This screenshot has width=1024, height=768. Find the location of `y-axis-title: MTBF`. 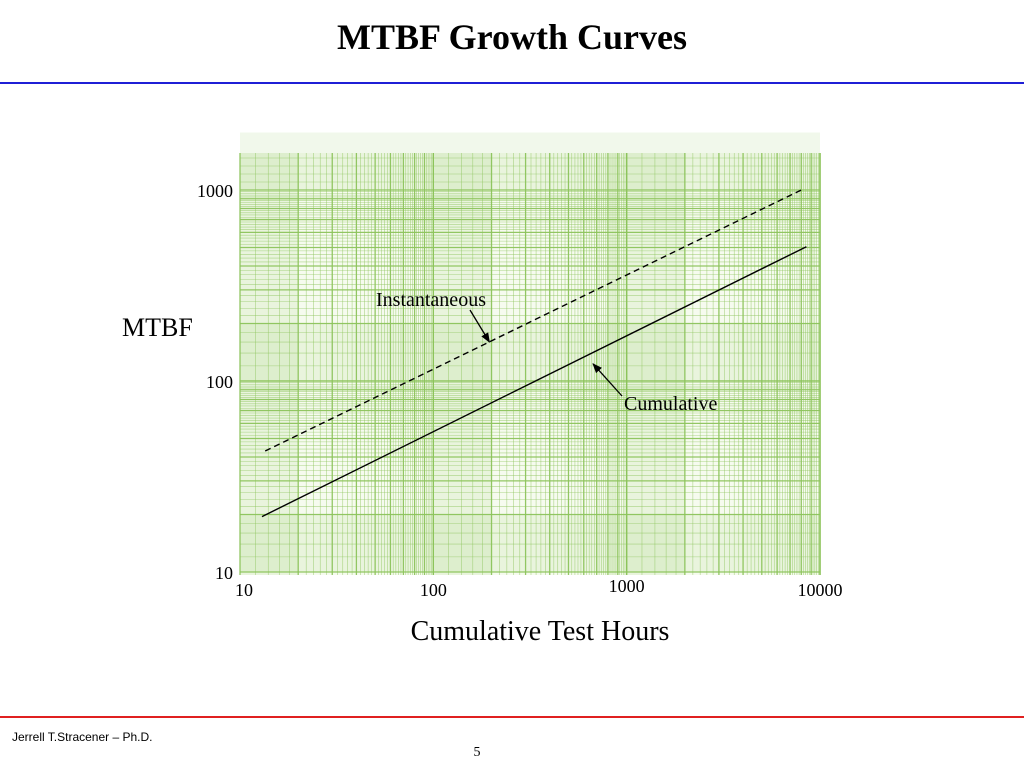

y-axis-title: MTBF is located at coordinates (157, 327).